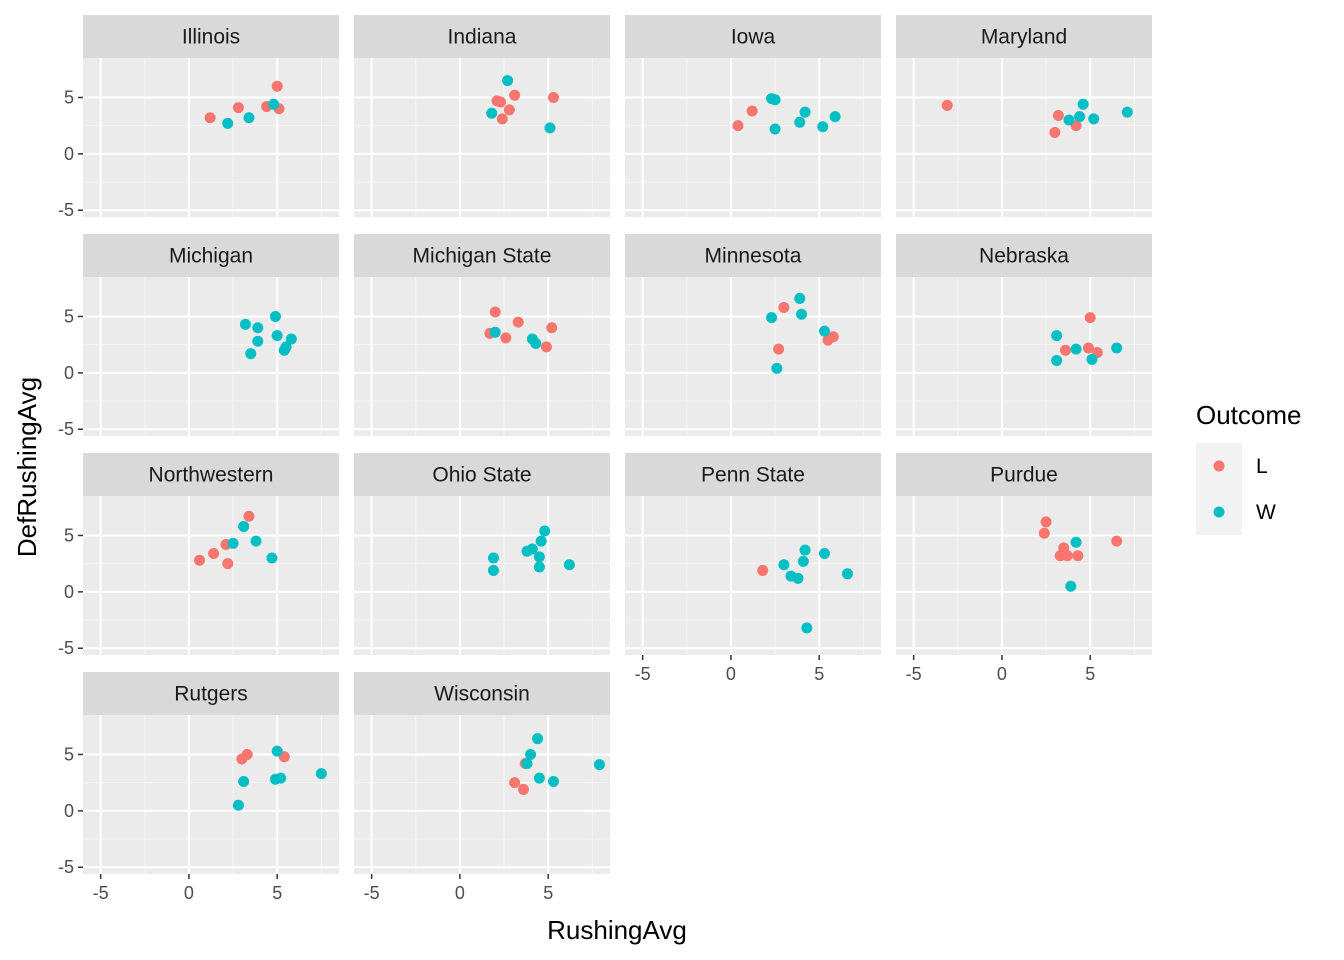 This screenshot has height=960, width=1344. I want to click on facet-panel: Penn State, so click(753, 554).